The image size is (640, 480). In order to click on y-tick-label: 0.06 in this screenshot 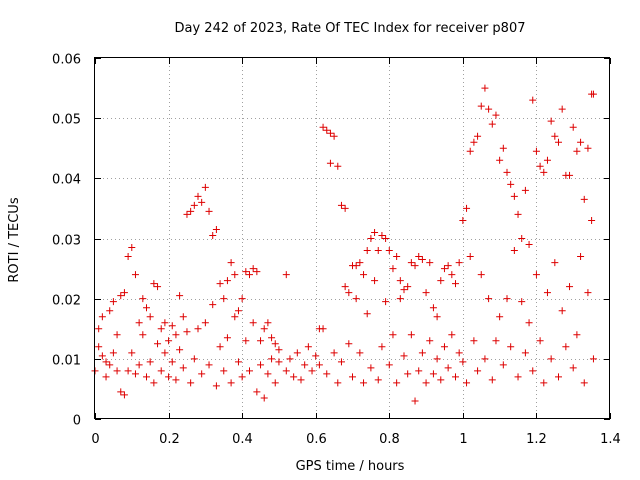, I will do `click(66, 60)`.